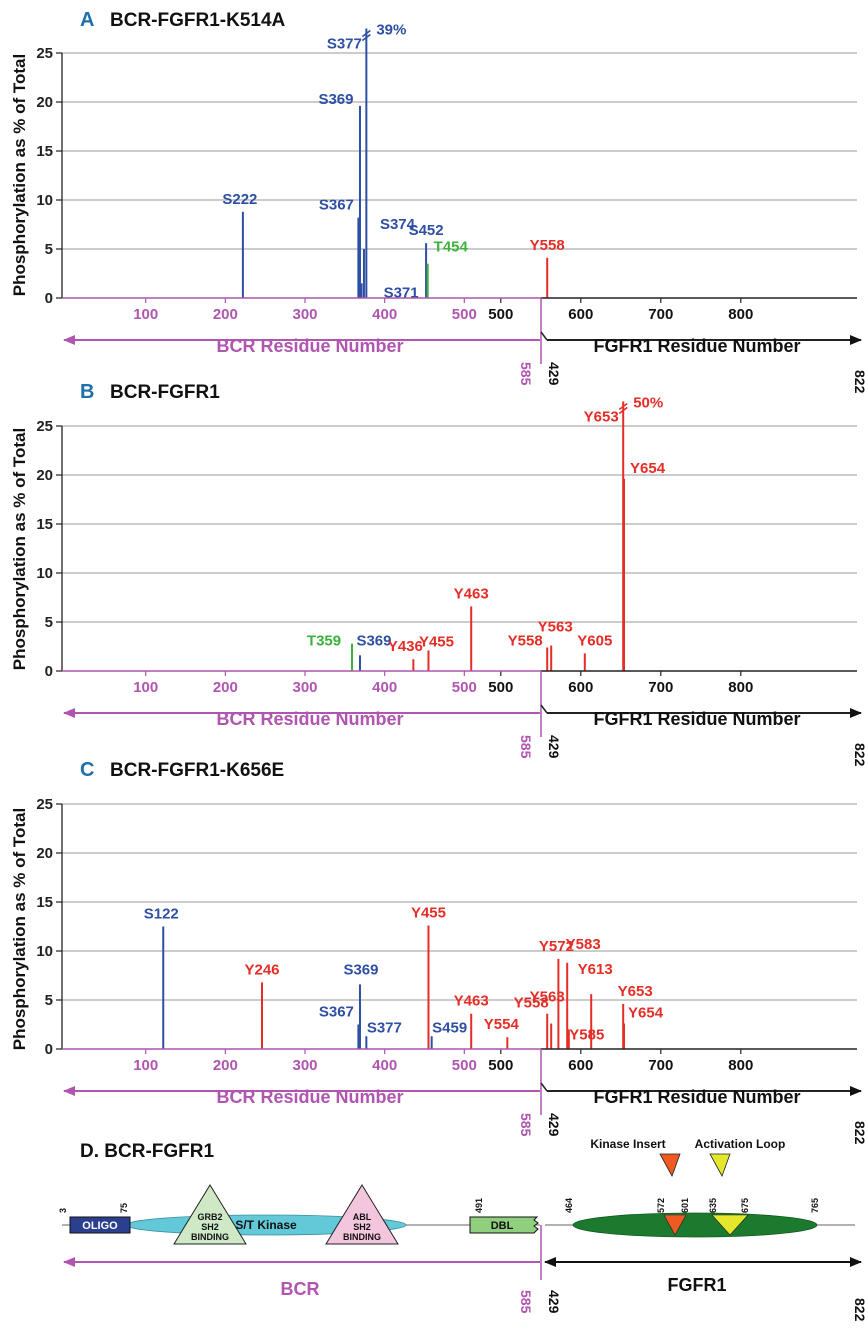 This screenshot has height=1332, width=865. What do you see at coordinates (366, 35) in the screenshot?
I see `axis-break-icon` at bounding box center [366, 35].